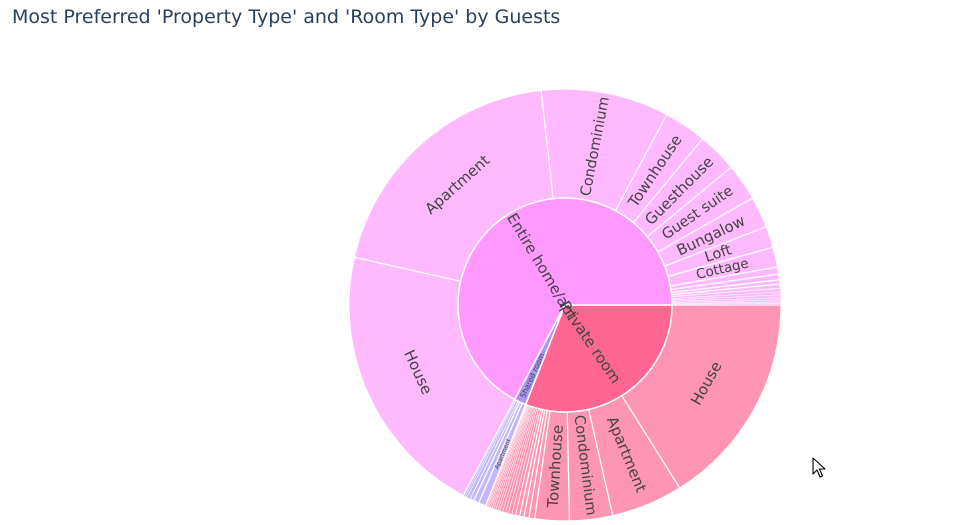 Image resolution: width=960 pixels, height=525 pixels. What do you see at coordinates (555, 466) in the screenshot?
I see `property-segment-private-room-townhouse-label: Townhouse` at bounding box center [555, 466].